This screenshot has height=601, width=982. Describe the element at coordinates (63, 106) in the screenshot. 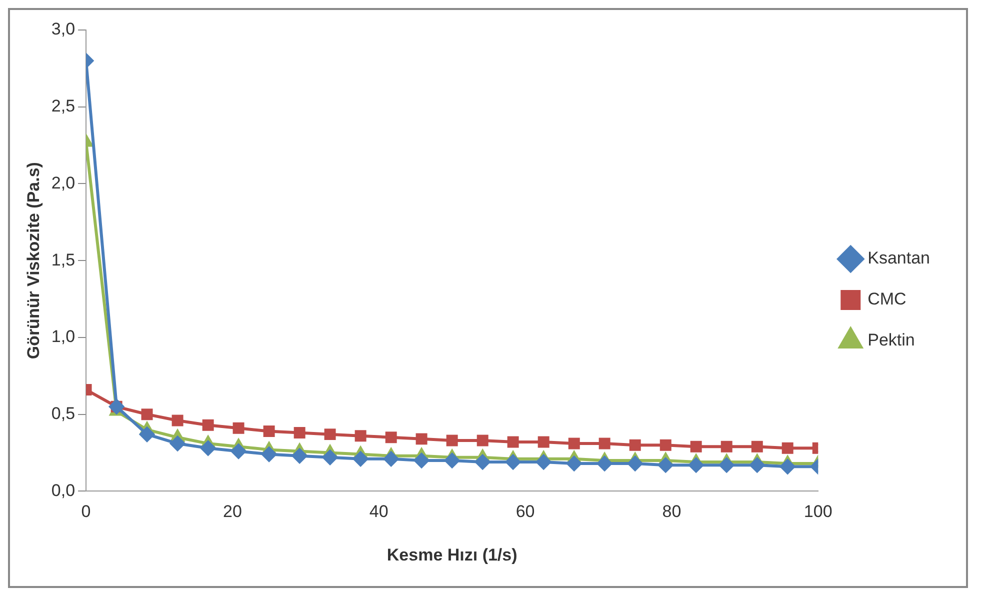

I see `y-tick-label: 2,5` at that location.